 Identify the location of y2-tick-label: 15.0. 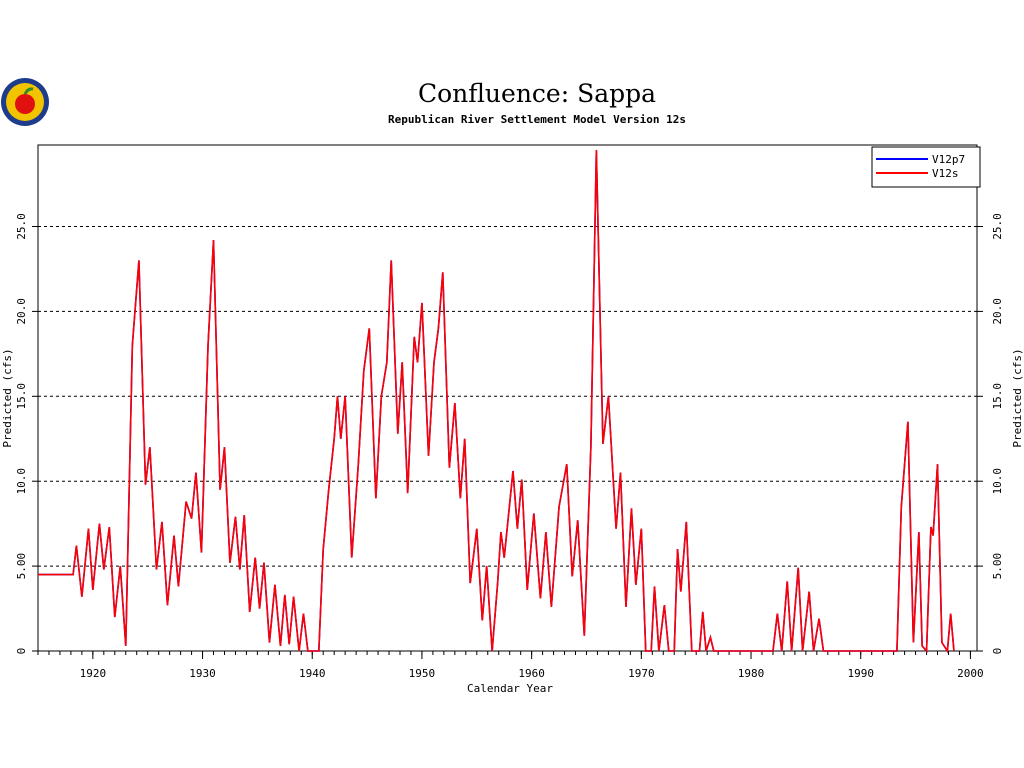
(997, 396).